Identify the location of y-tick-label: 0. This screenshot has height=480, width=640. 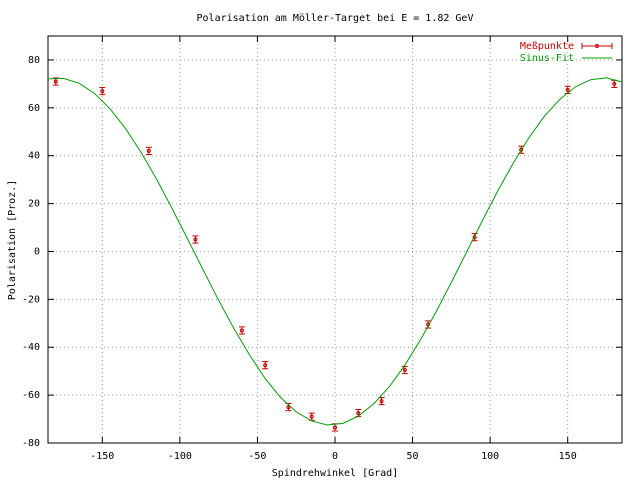
(37, 251).